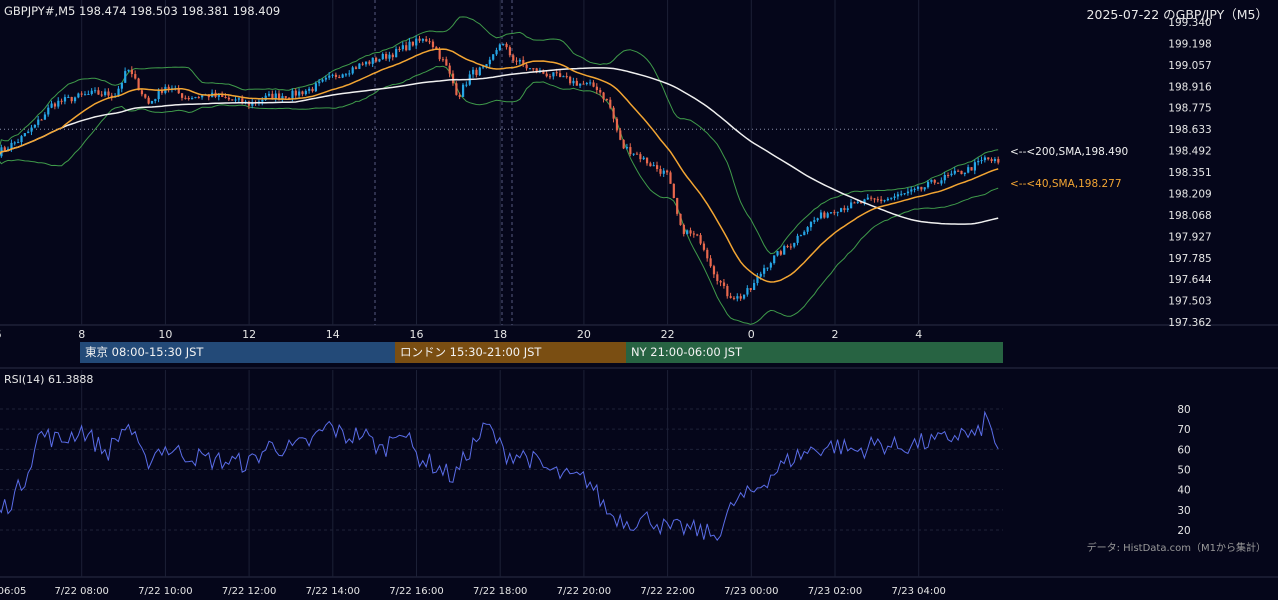 The image size is (1278, 600). What do you see at coordinates (416, 591) in the screenshot?
I see `time-tick-label: 7/22 16:00` at bounding box center [416, 591].